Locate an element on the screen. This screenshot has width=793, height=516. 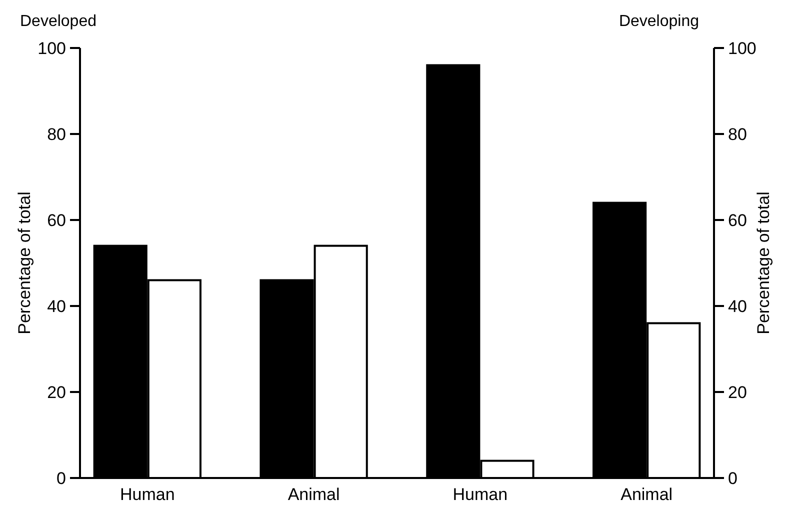
y2-tick-label: 0 is located at coordinates (733, 478).